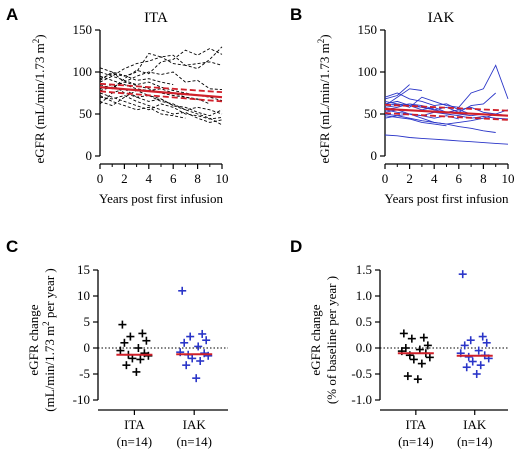 This screenshot has width=520, height=462. I want to click on category-label-D-IAK: IAK, so click(475, 424).